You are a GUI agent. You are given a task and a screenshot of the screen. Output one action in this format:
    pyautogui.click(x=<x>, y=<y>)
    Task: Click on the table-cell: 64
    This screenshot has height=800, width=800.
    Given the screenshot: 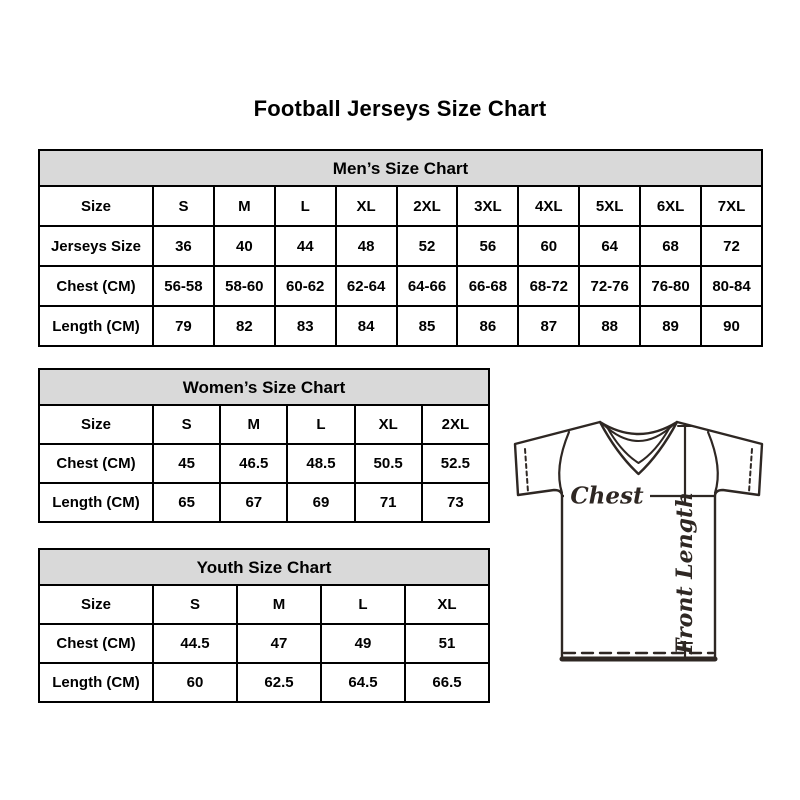 What is the action you would take?
    pyautogui.click(x=610, y=246)
    